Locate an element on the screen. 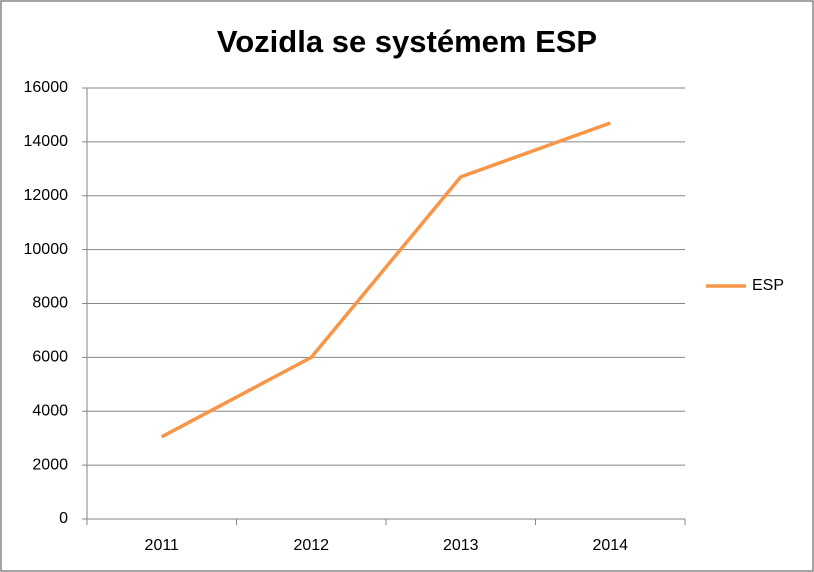 The image size is (814, 572). x-tick-label: 2012 is located at coordinates (311, 545).